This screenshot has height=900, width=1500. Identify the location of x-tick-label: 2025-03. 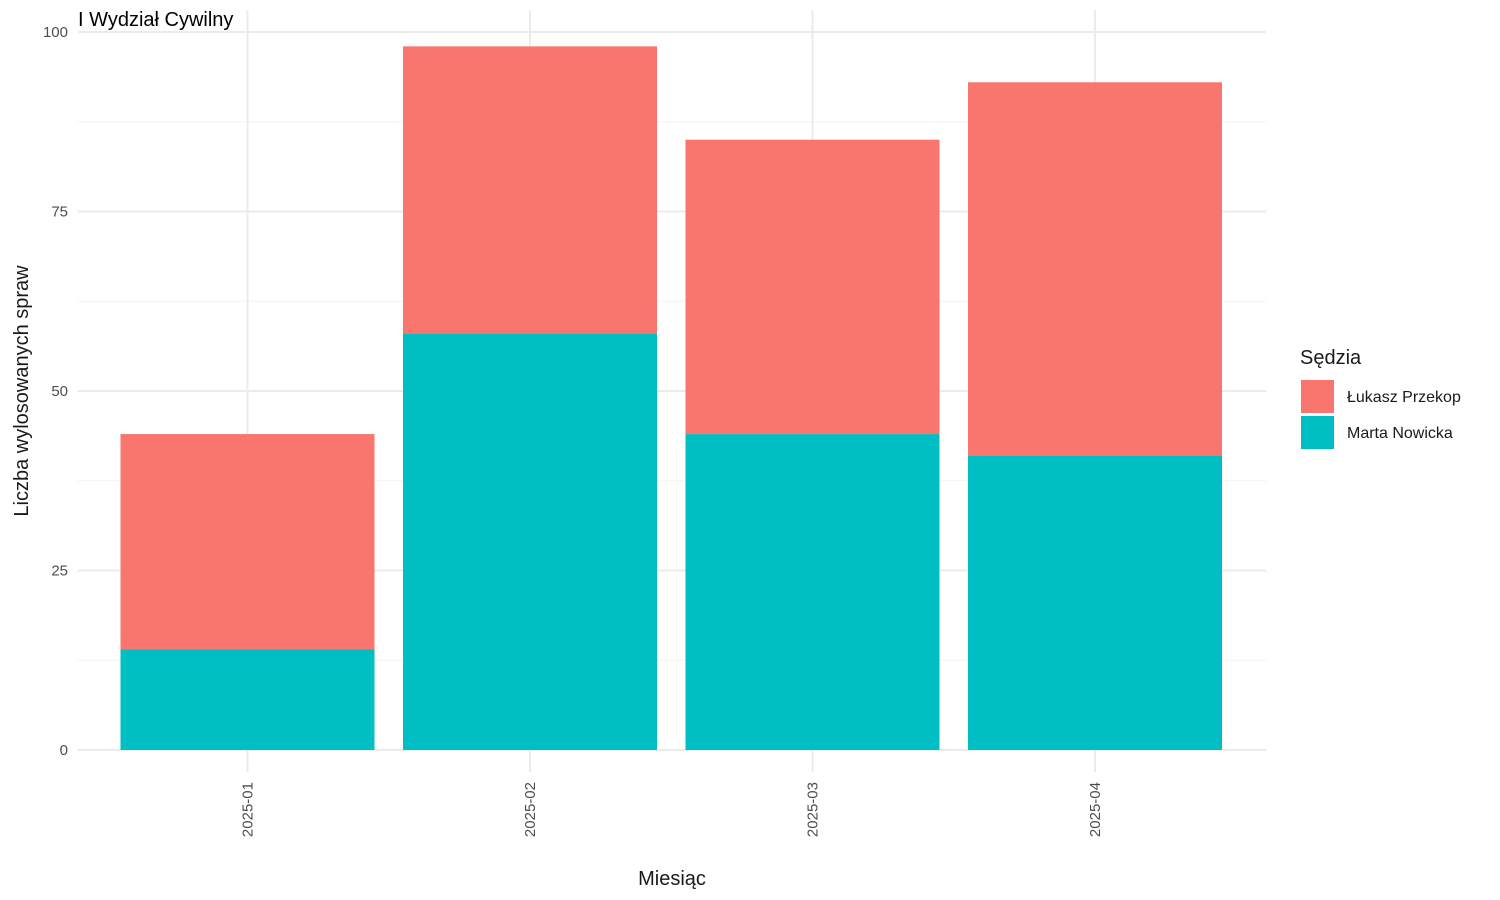
(813, 809).